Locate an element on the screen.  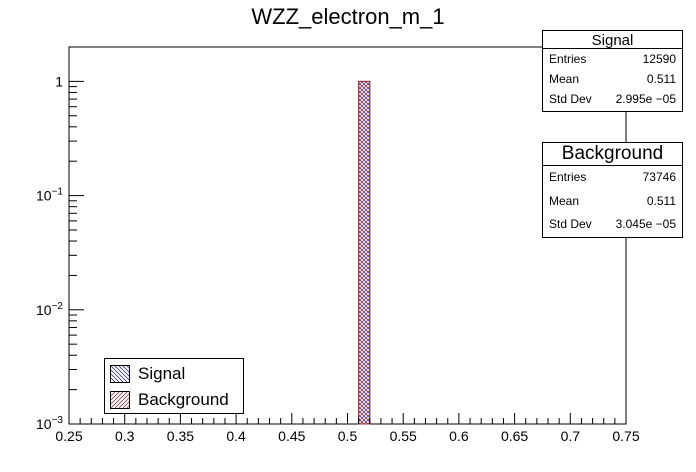
background-entries-row: Entries 73746 is located at coordinates (612, 178).